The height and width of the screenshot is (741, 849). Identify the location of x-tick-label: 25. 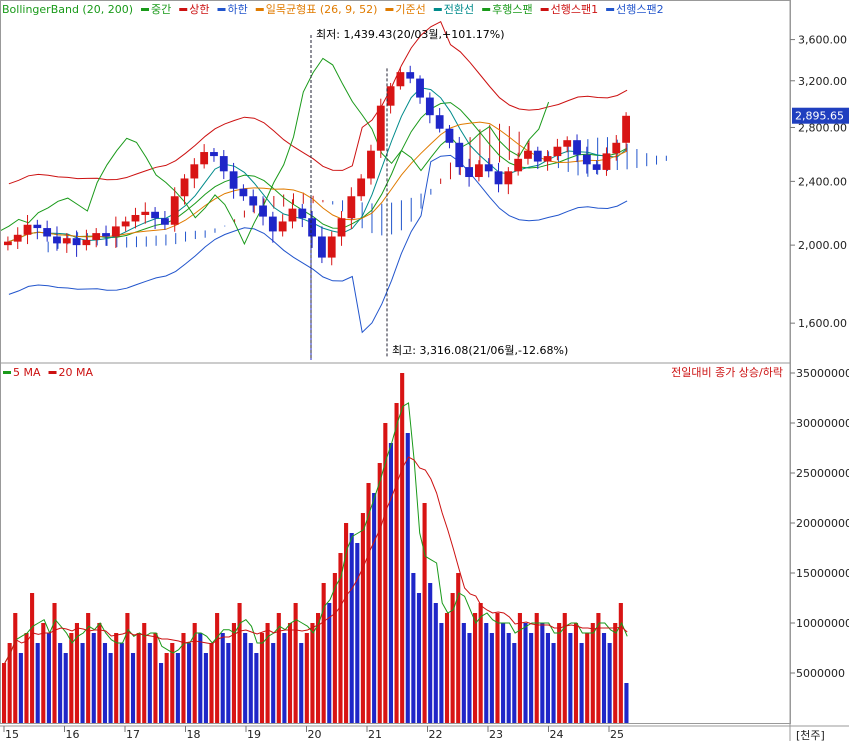
(617, 734).